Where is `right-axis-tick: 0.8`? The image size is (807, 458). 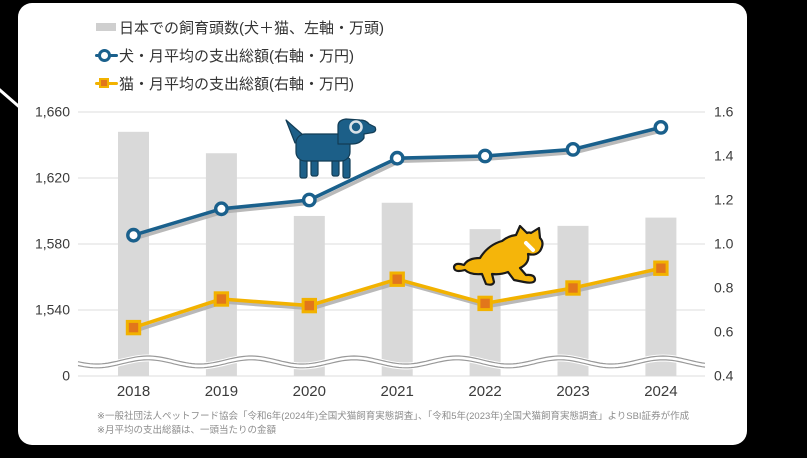 right-axis-tick: 0.8 is located at coordinates (724, 288).